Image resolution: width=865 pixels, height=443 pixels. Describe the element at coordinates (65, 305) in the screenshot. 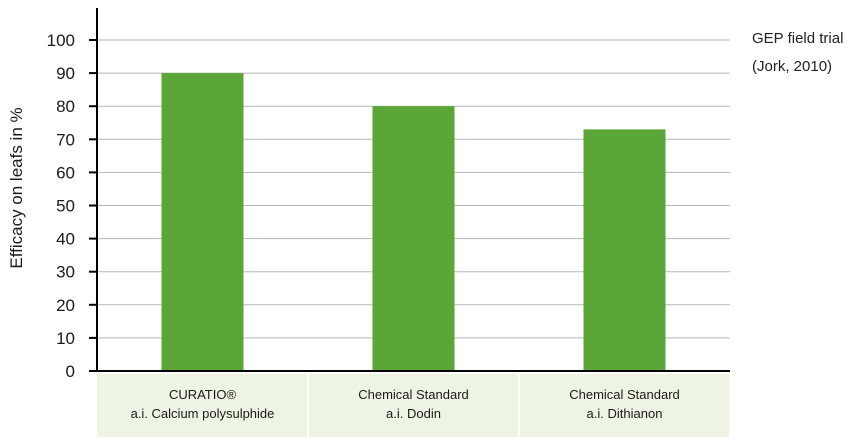

I see `y-tick-label: 20` at that location.